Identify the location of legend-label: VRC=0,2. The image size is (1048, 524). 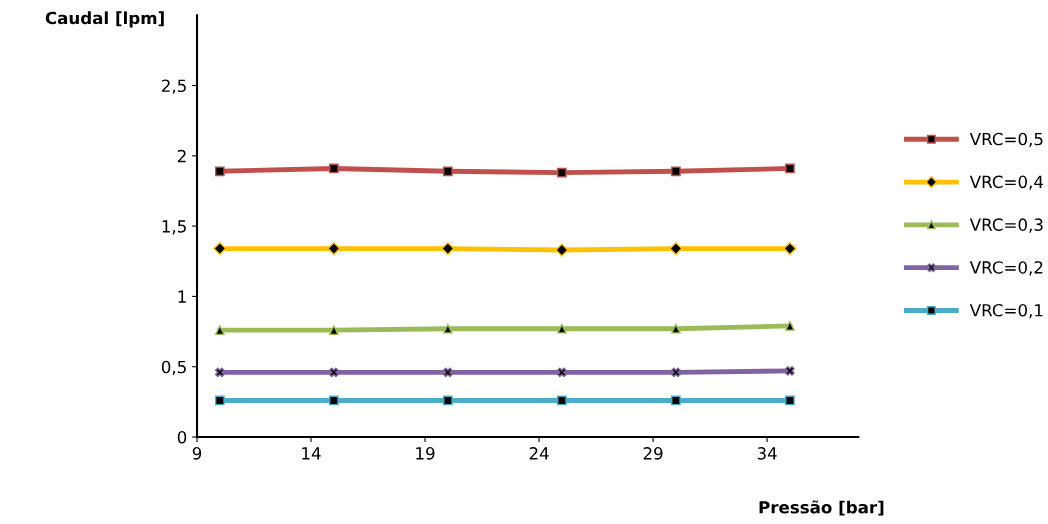
(1006, 268).